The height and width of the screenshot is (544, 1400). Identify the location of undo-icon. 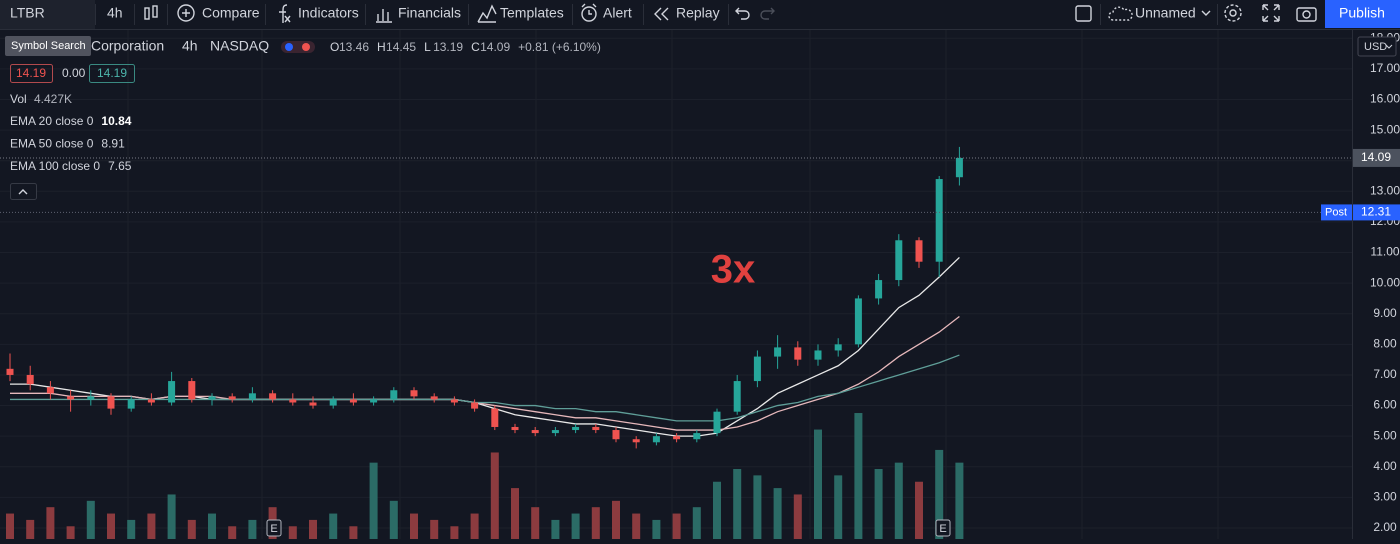
(742, 13).